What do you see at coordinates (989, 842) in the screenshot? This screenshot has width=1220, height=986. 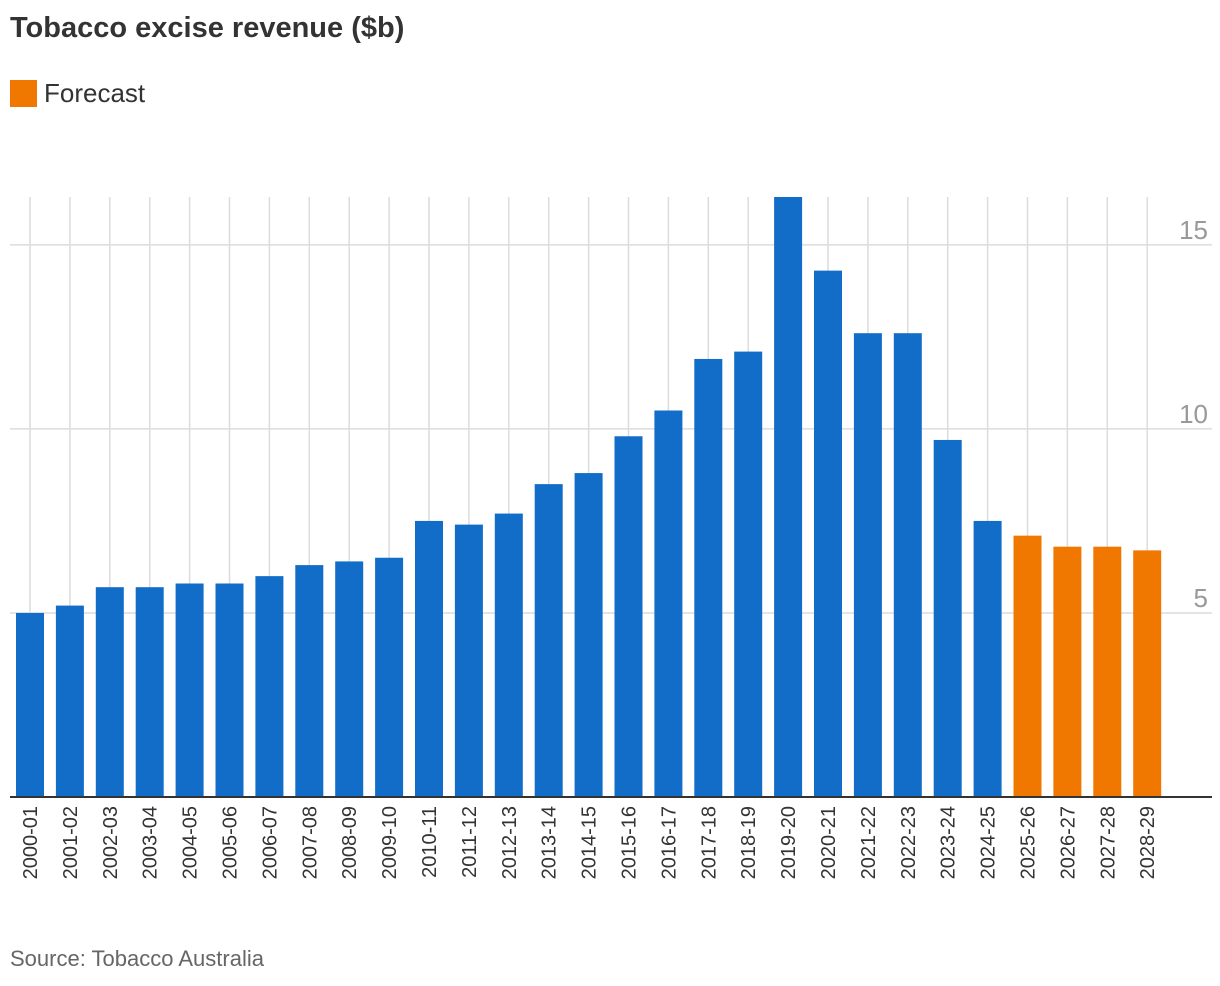 I see `x-tick-label: 2024-25` at bounding box center [989, 842].